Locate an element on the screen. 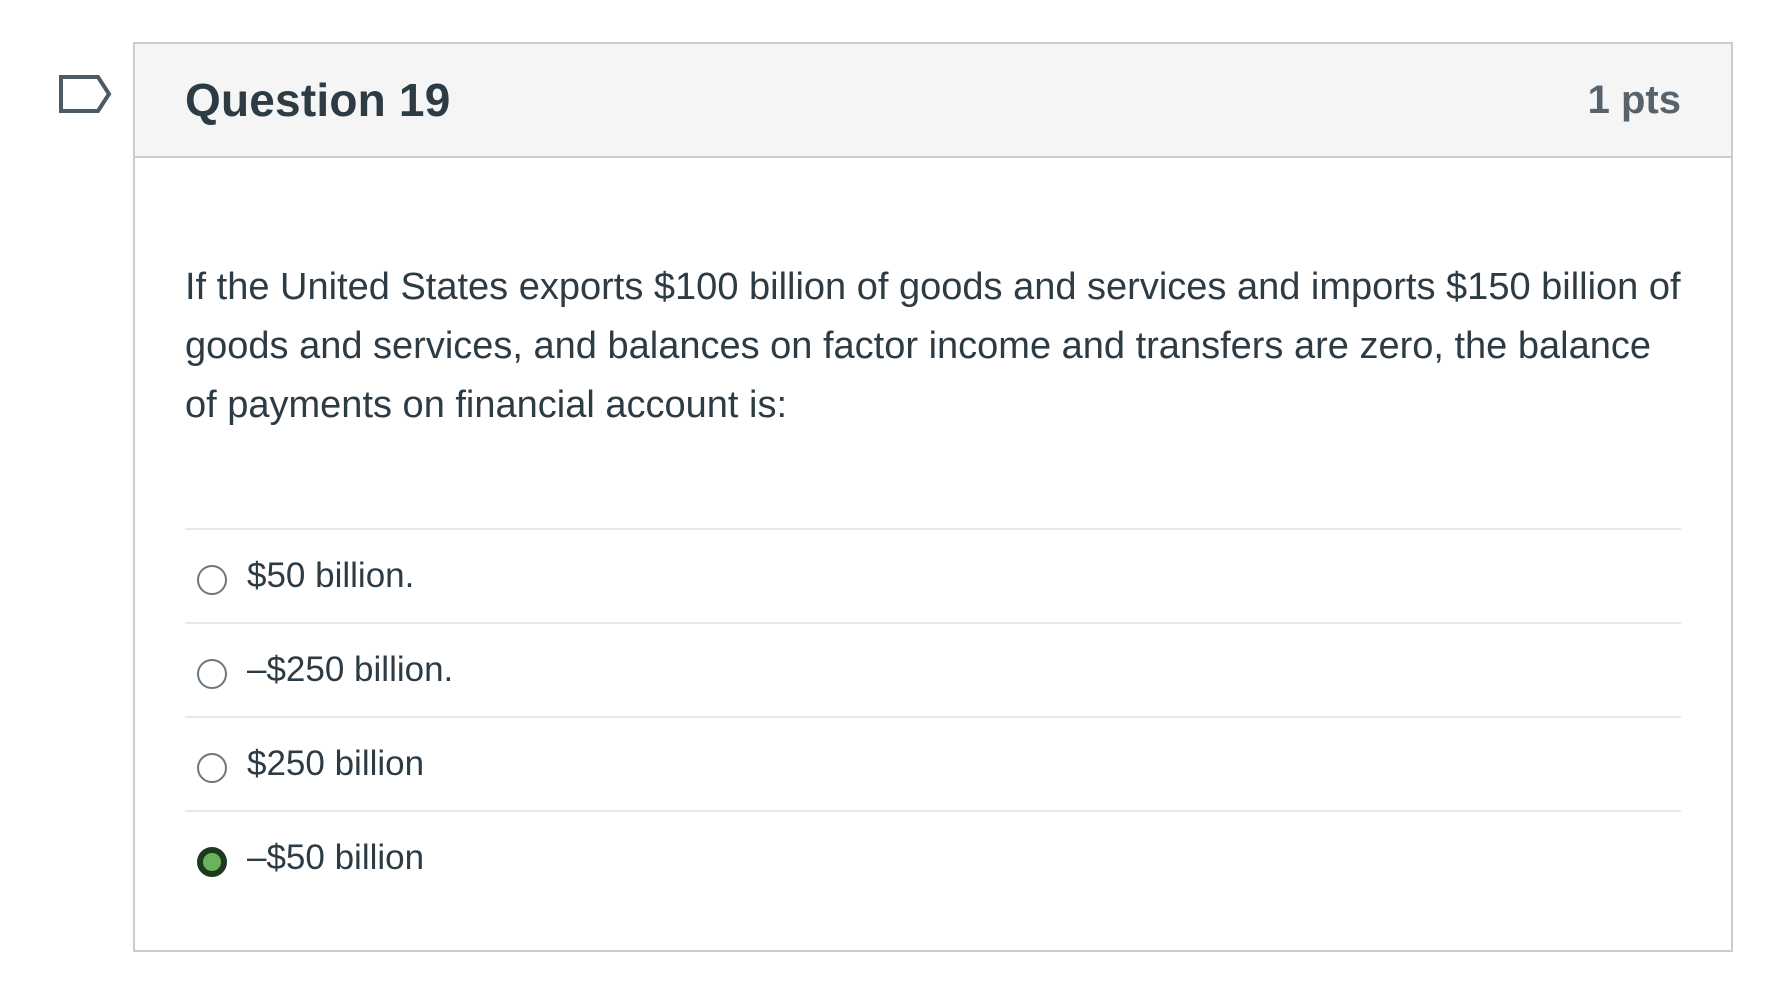 Image resolution: width=1772 pixels, height=1006 pixels. answer-option-1: $50 billion. is located at coordinates (933, 577).